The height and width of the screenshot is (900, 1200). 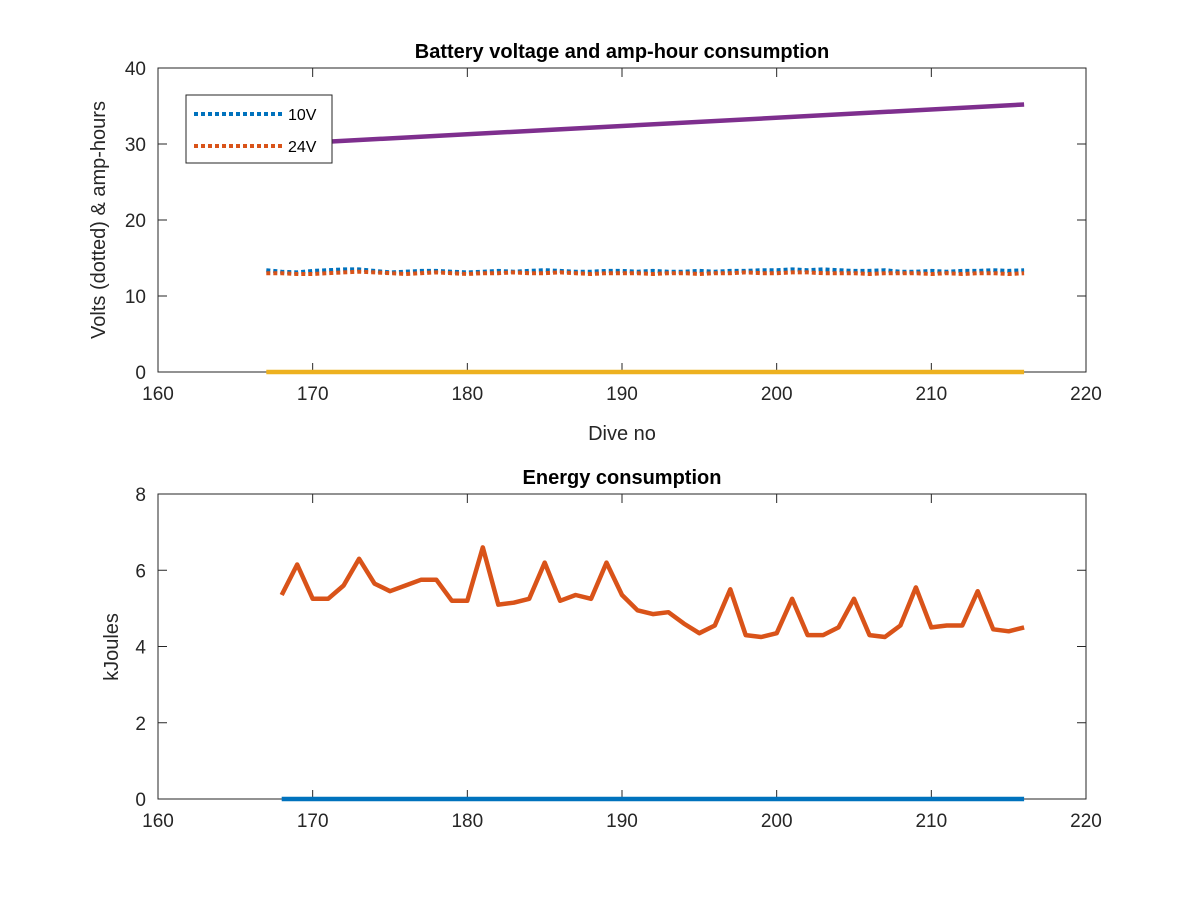 I want to click on energy-chart-x-tick-label: 200, so click(x=777, y=821).